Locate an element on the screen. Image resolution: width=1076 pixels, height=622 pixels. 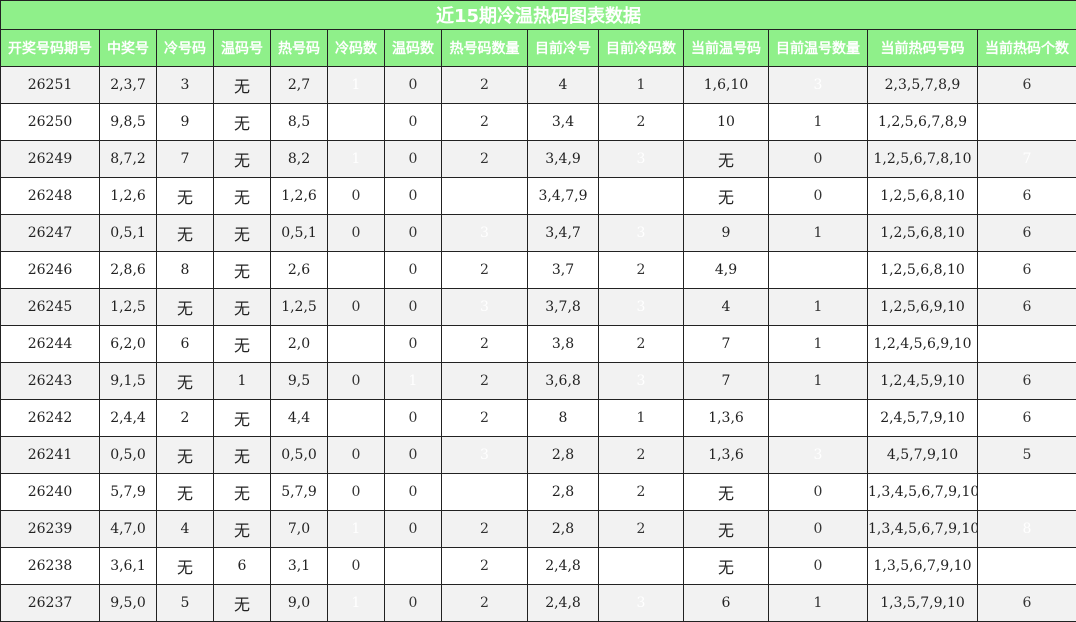
table-cell: 1,2,5,6,7,8,9 is located at coordinates (923, 122).